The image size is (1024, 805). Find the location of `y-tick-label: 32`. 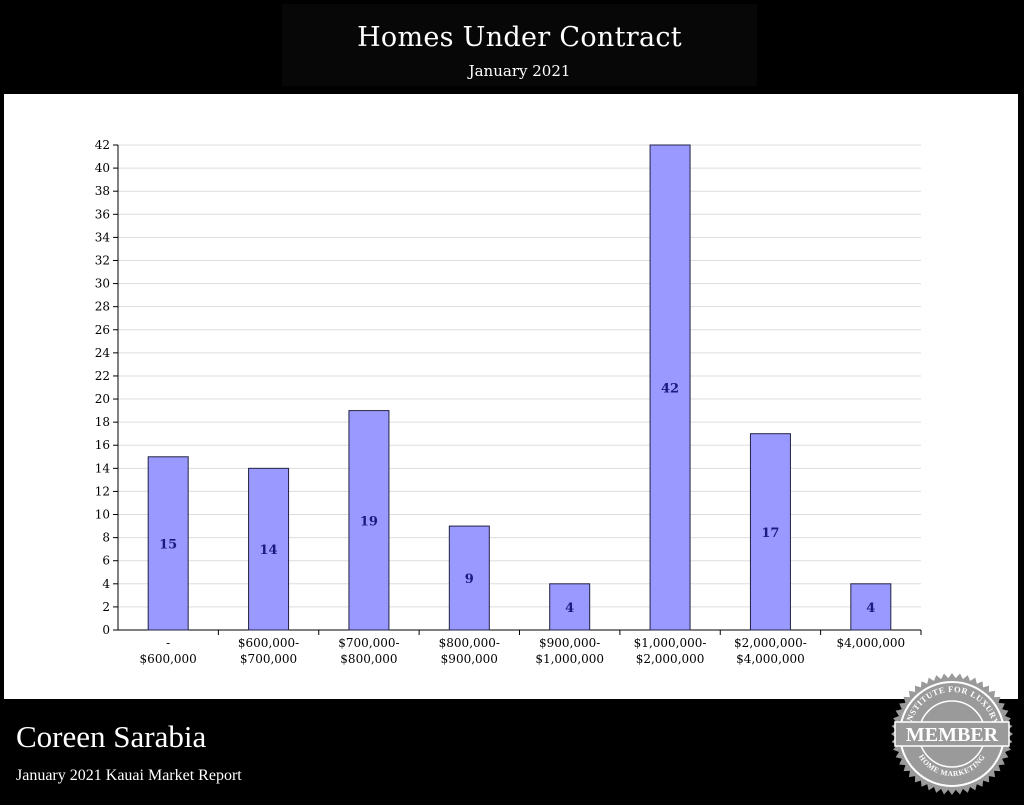

y-tick-label: 32 is located at coordinates (102, 260).